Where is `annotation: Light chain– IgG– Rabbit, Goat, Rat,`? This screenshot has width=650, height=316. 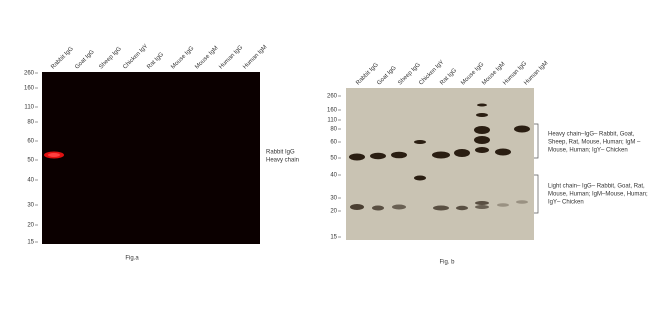
annotation: Light chain– IgG– Rabbit, Goat, Rat, is located at coordinates (596, 187).